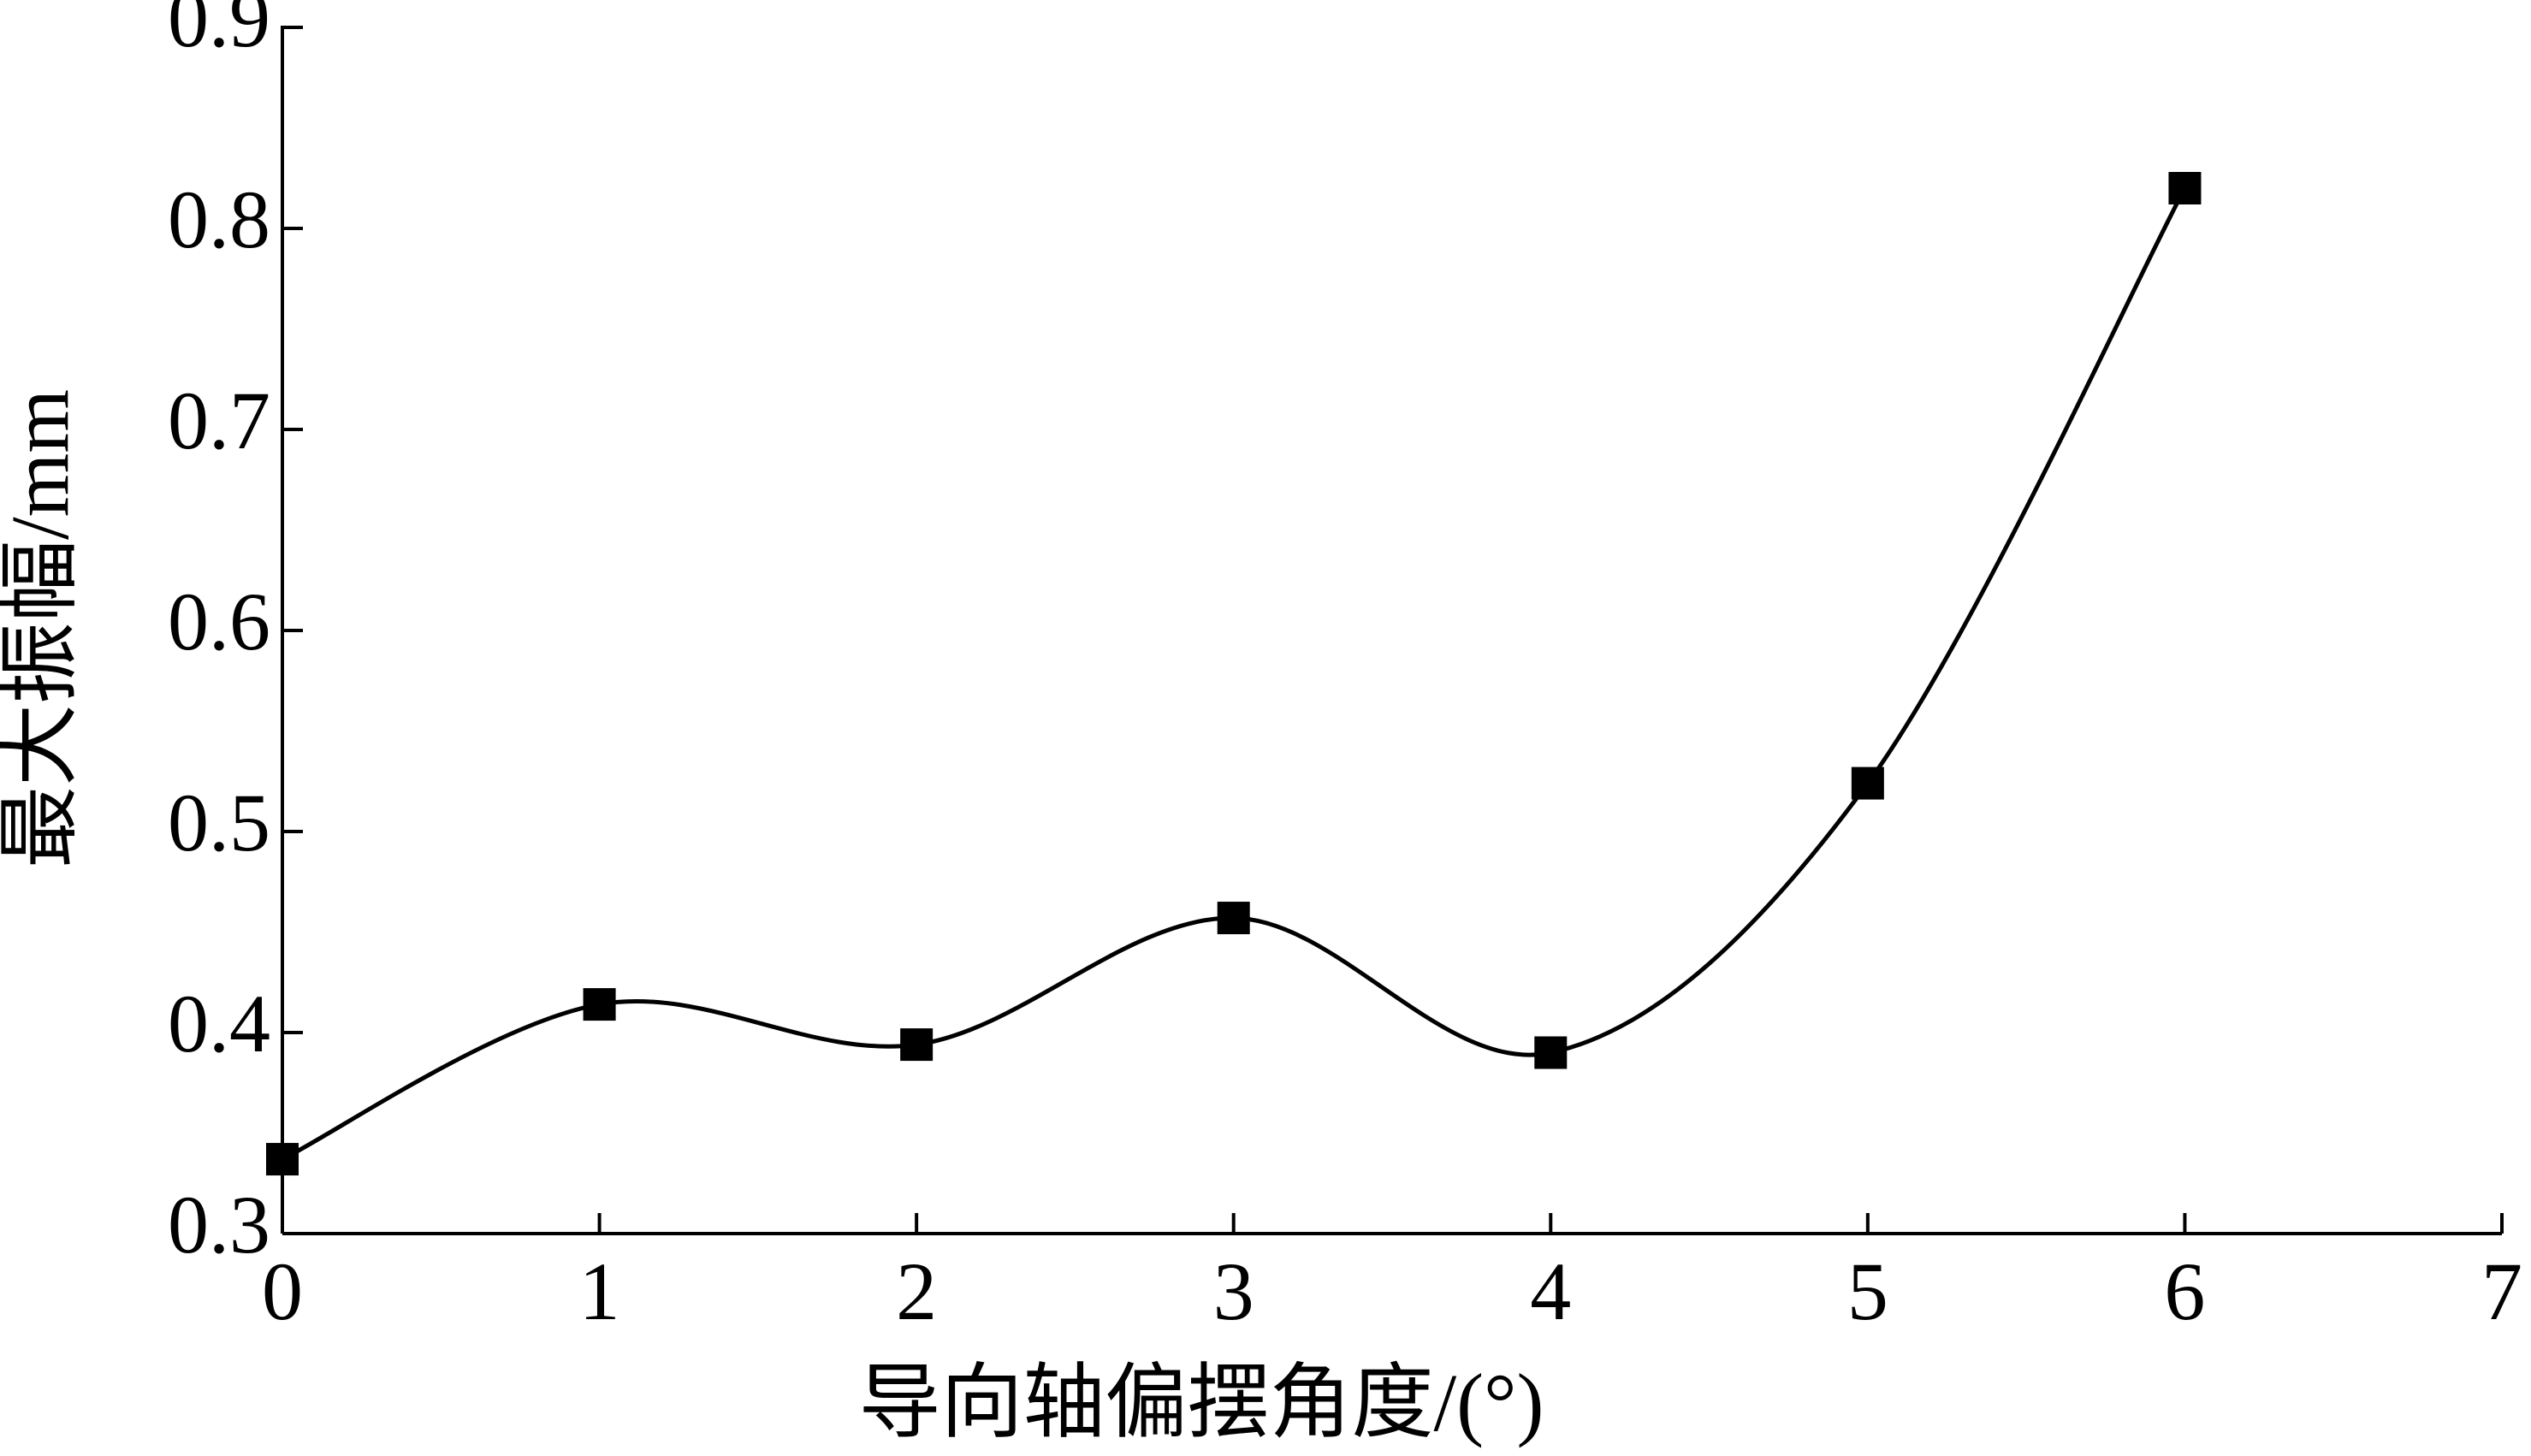  I want to click on y-axis-label: 最大振幅/mm, so click(43, 629).